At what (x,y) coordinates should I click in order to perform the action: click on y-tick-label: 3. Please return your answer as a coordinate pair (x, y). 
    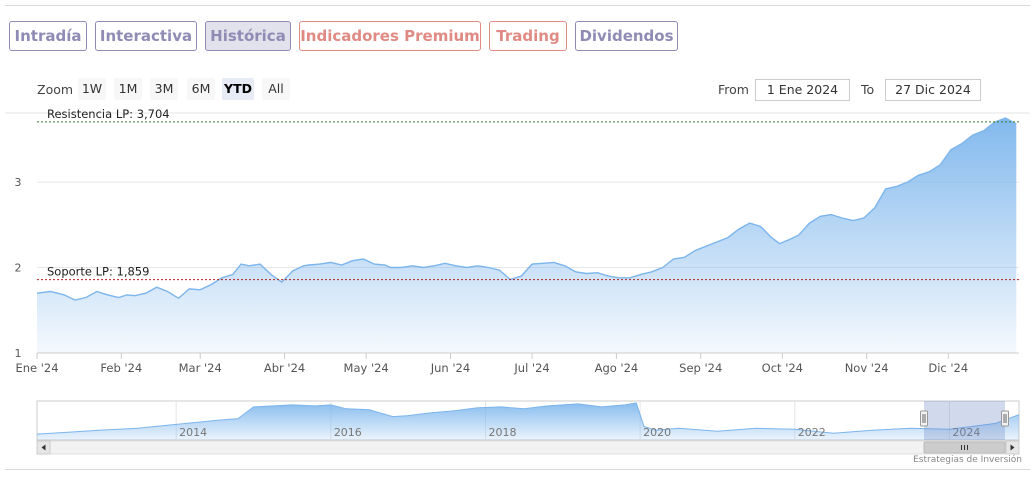
    Looking at the image, I should click on (18, 182).